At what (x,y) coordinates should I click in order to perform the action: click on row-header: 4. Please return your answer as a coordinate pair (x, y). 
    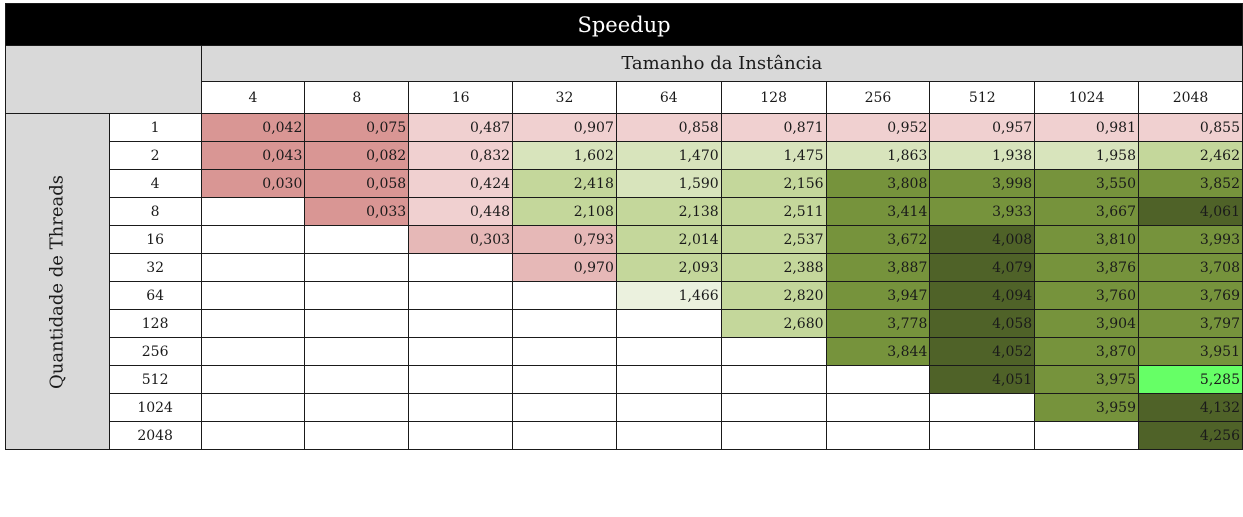
    Looking at the image, I should click on (155, 183).